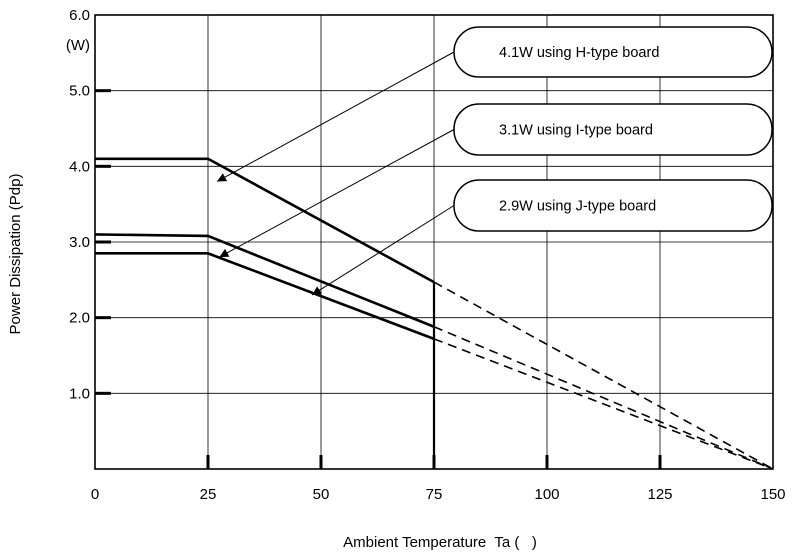 The width and height of the screenshot is (796, 558). What do you see at coordinates (772, 494) in the screenshot?
I see `x-tick-label-150: 150` at bounding box center [772, 494].